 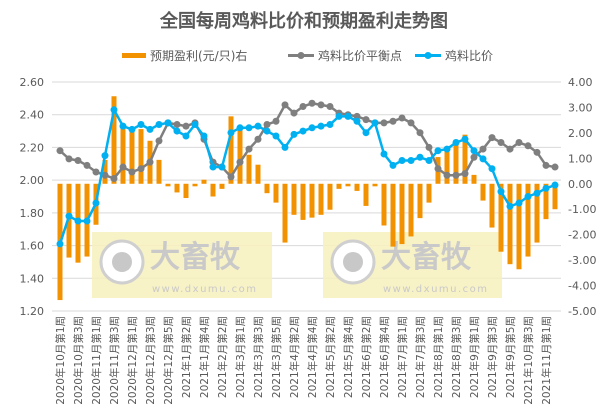 I want to click on legend-label-ratio: 鸡料比价, so click(x=469, y=55).